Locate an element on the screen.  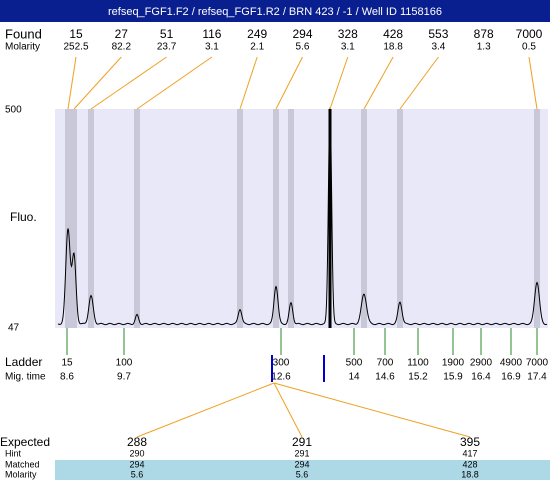
molarity-label: Molarity is located at coordinates (22, 47).